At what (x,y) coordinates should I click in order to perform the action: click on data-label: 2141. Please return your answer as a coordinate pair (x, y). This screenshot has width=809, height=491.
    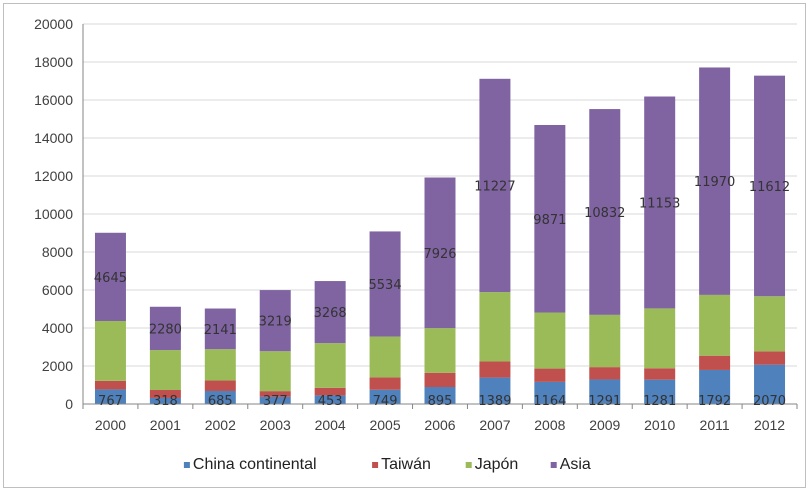
    Looking at the image, I should click on (220, 330).